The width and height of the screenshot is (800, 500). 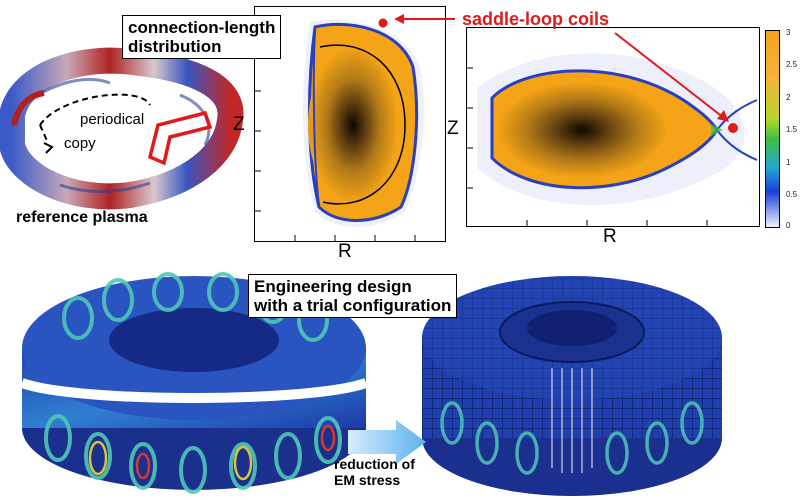 What do you see at coordinates (788, 97) in the screenshot?
I see `colorbar-tick-2: 2` at bounding box center [788, 97].